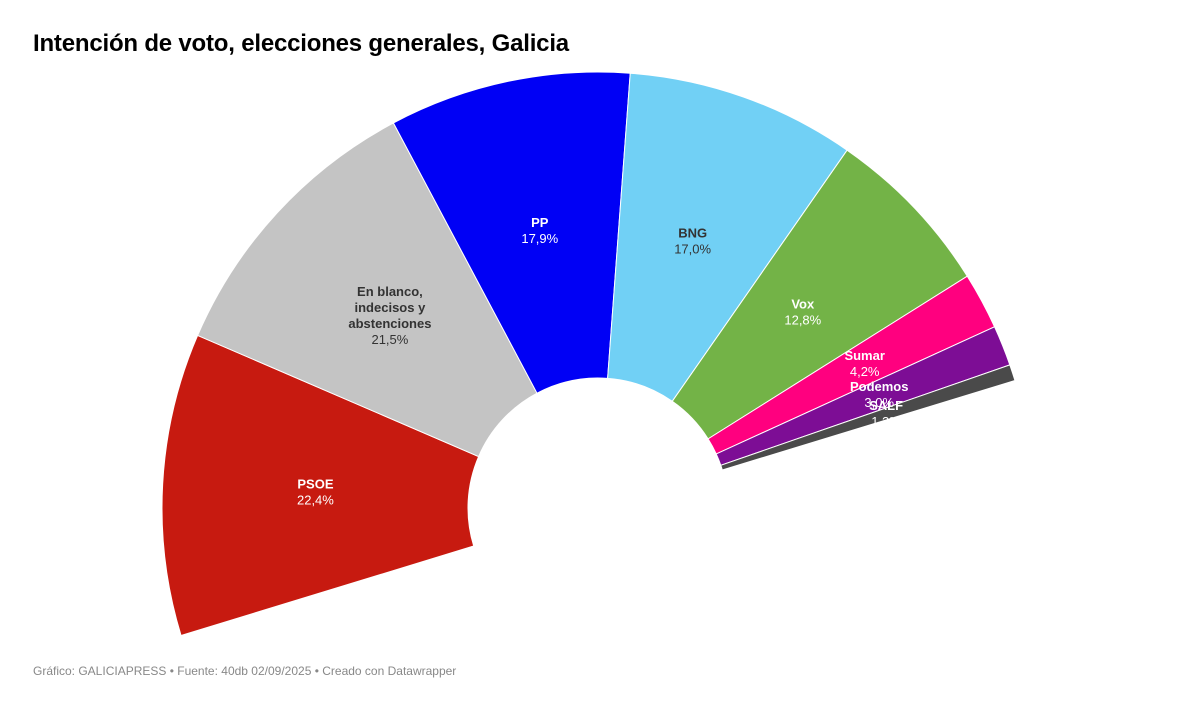 This screenshot has height=712, width=1198. I want to click on slice-salf, so click(868, 417).